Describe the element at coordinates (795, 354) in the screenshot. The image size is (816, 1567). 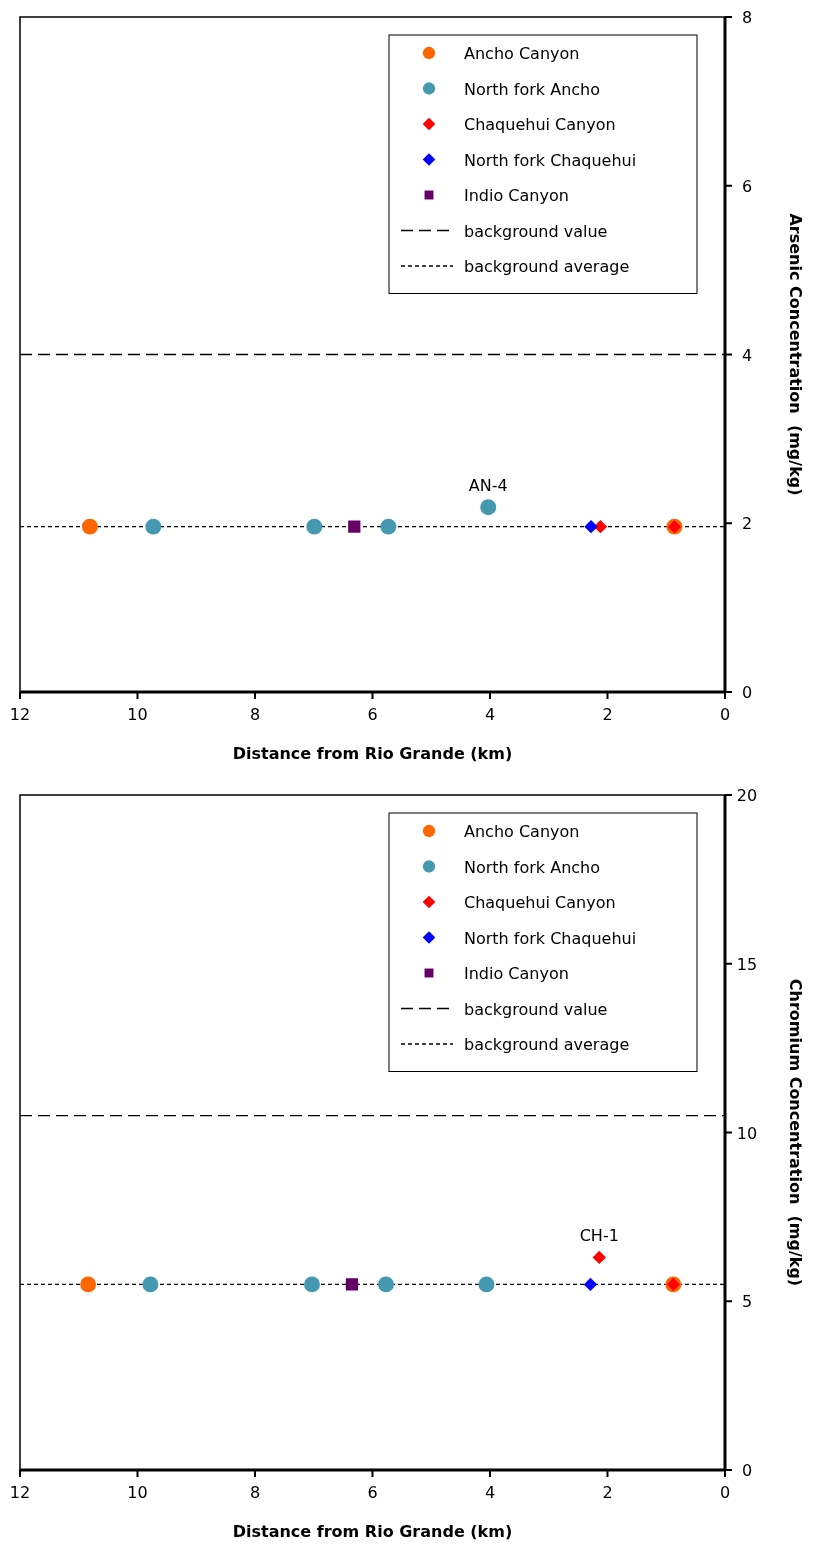
I see `y-axis-title: Arsenic Concentration (mg/kg)` at that location.